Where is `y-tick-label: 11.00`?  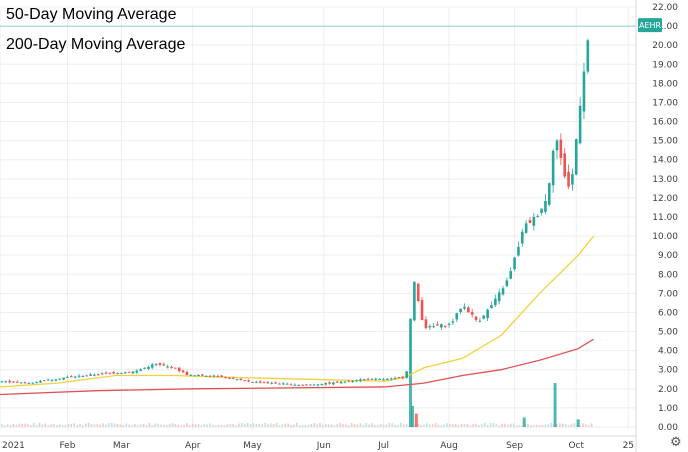
y-tick-label: 11.00 is located at coordinates (665, 218).